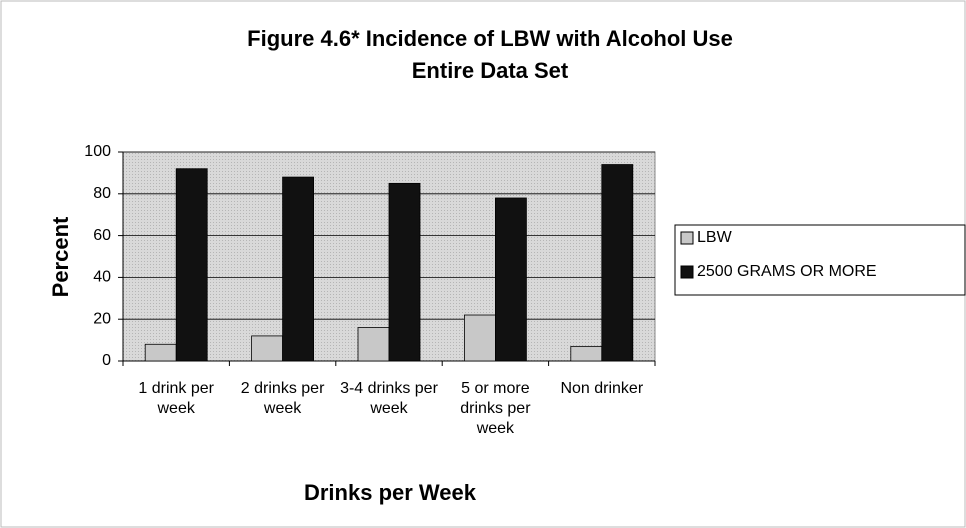  I want to click on y-tick-label: 80, so click(102, 193).